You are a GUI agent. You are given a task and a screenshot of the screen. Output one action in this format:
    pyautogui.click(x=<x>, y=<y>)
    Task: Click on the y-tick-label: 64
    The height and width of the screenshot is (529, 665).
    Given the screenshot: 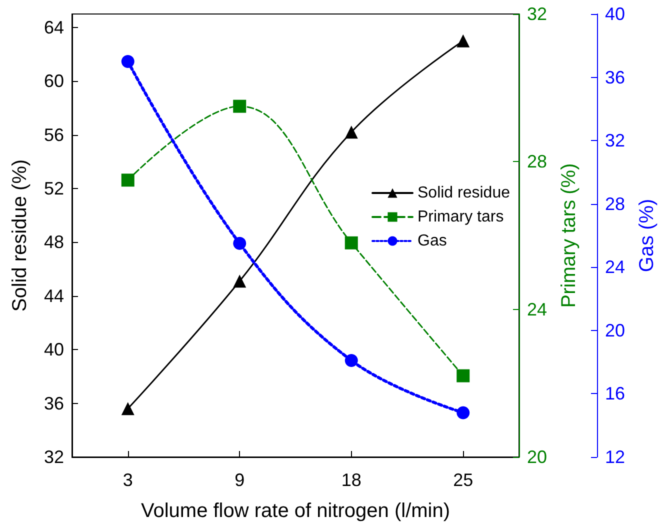 What is the action you would take?
    pyautogui.click(x=54, y=27)
    